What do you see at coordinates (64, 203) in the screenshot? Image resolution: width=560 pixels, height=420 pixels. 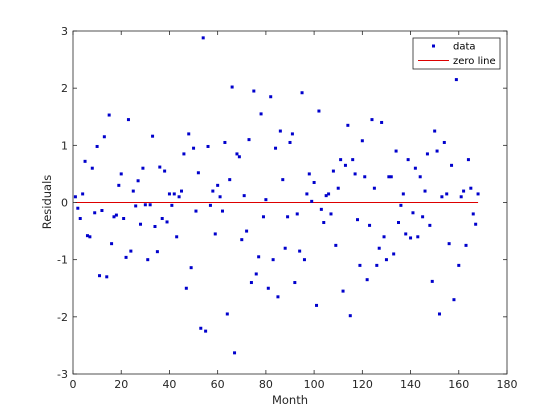 I see `y-tick-label: 0` at bounding box center [64, 203].